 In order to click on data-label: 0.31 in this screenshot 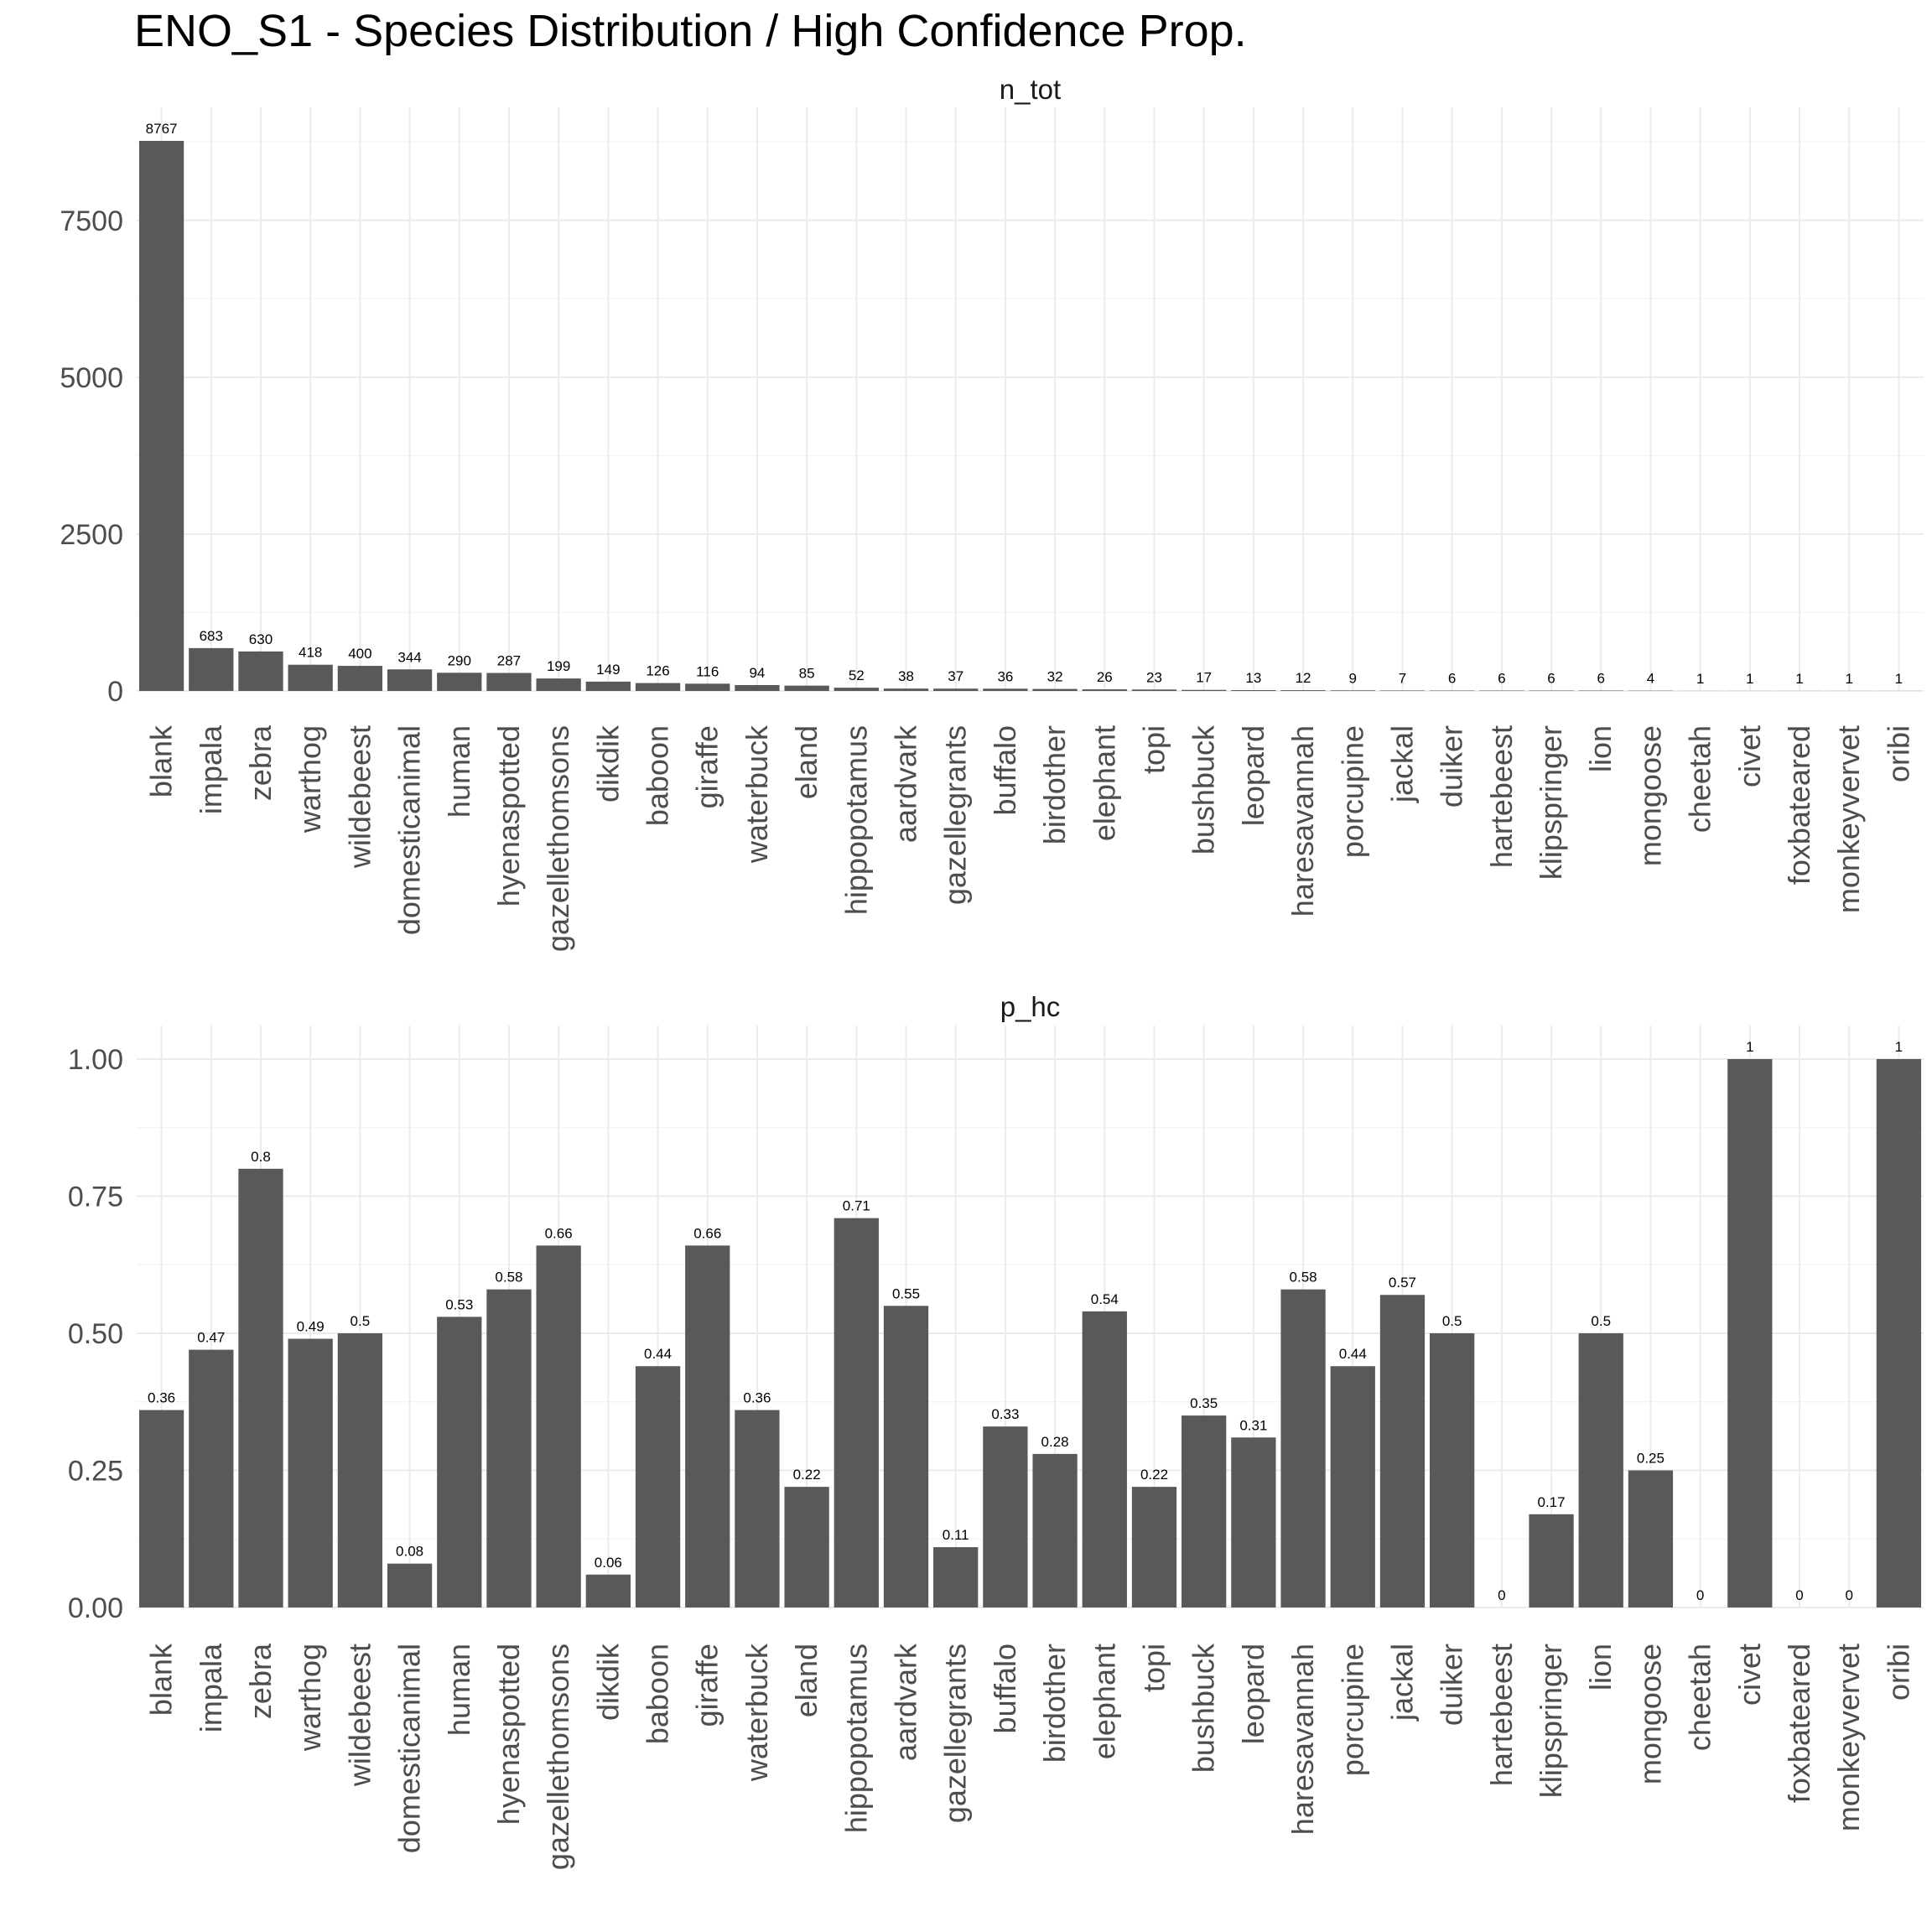, I will do `click(1253, 1425)`.